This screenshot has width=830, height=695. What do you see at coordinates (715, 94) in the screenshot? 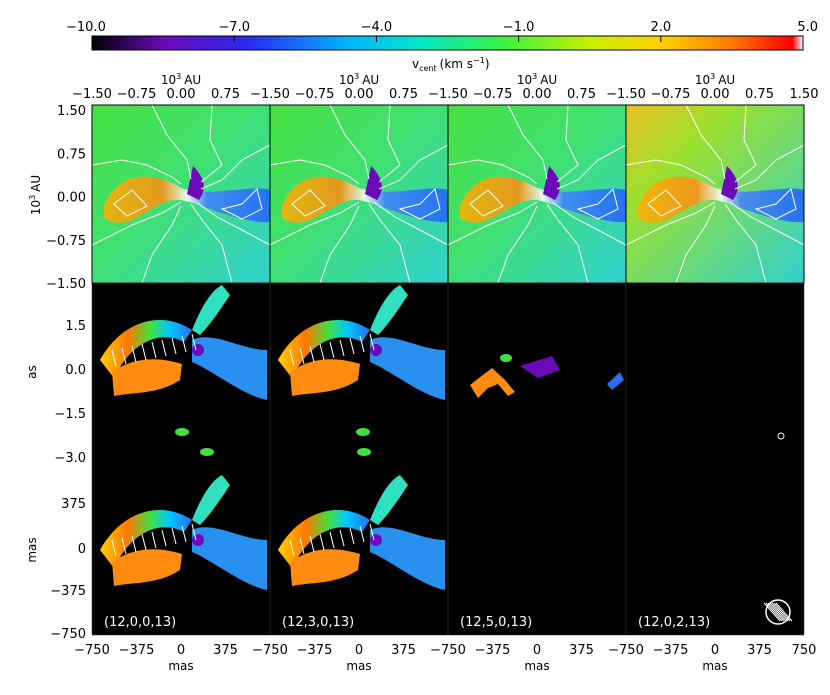
I see `top-axis-tick-label: 0.00` at bounding box center [715, 94].